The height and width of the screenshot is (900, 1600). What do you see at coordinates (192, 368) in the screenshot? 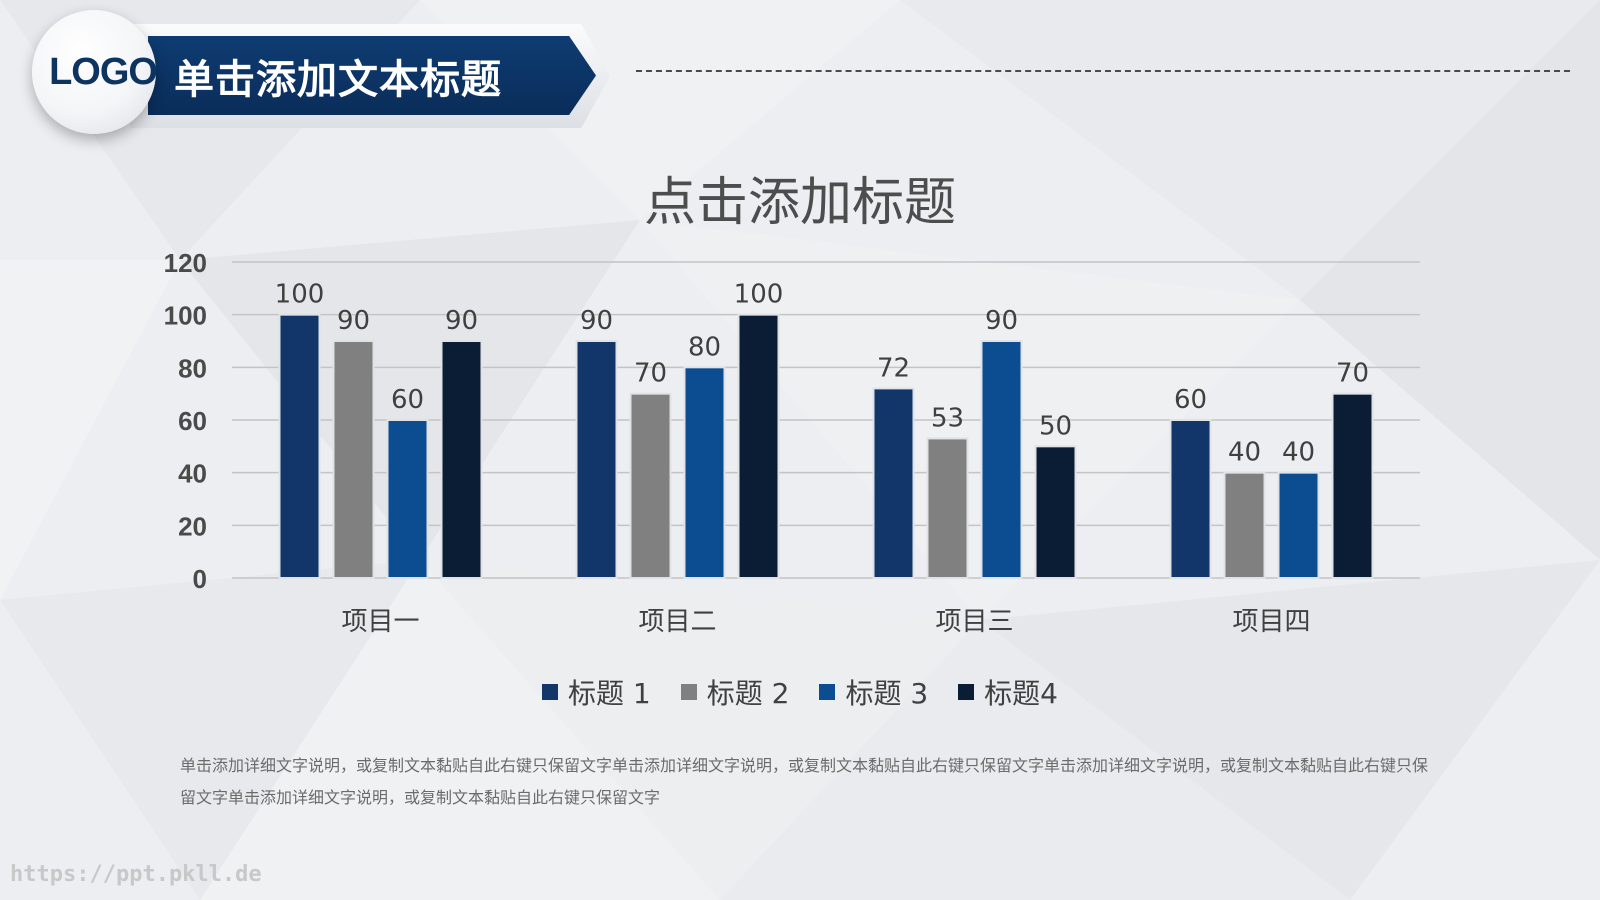
I see `y-tick-label: 80` at bounding box center [192, 368].